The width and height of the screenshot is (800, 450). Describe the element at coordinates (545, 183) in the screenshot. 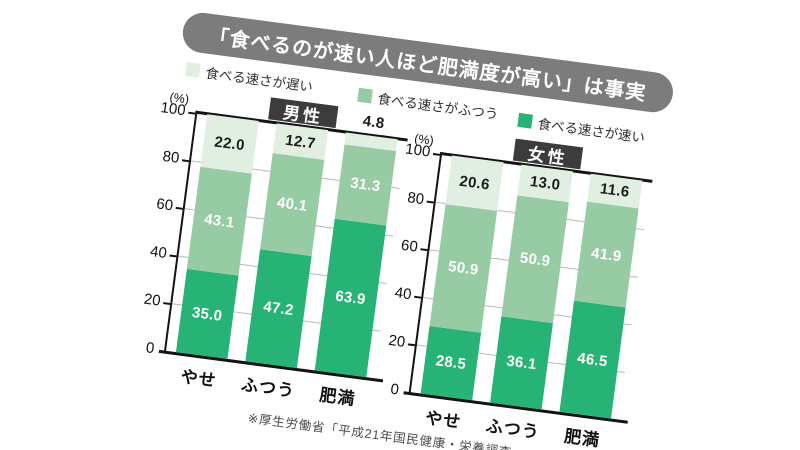

I see `value-label: 13.0` at that location.